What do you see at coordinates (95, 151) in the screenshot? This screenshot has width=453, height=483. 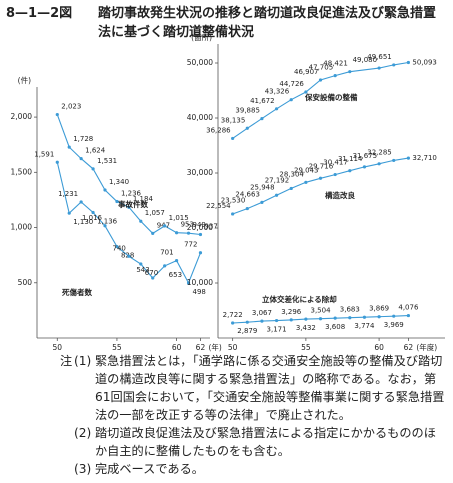 I see `value-label: 1,624` at bounding box center [95, 151].